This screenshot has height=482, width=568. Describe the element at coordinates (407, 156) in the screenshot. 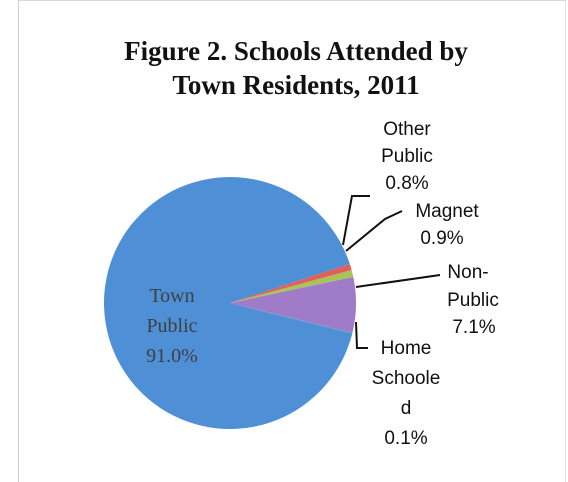

I see `slice-label-other-public-line-2: Public` at that location.